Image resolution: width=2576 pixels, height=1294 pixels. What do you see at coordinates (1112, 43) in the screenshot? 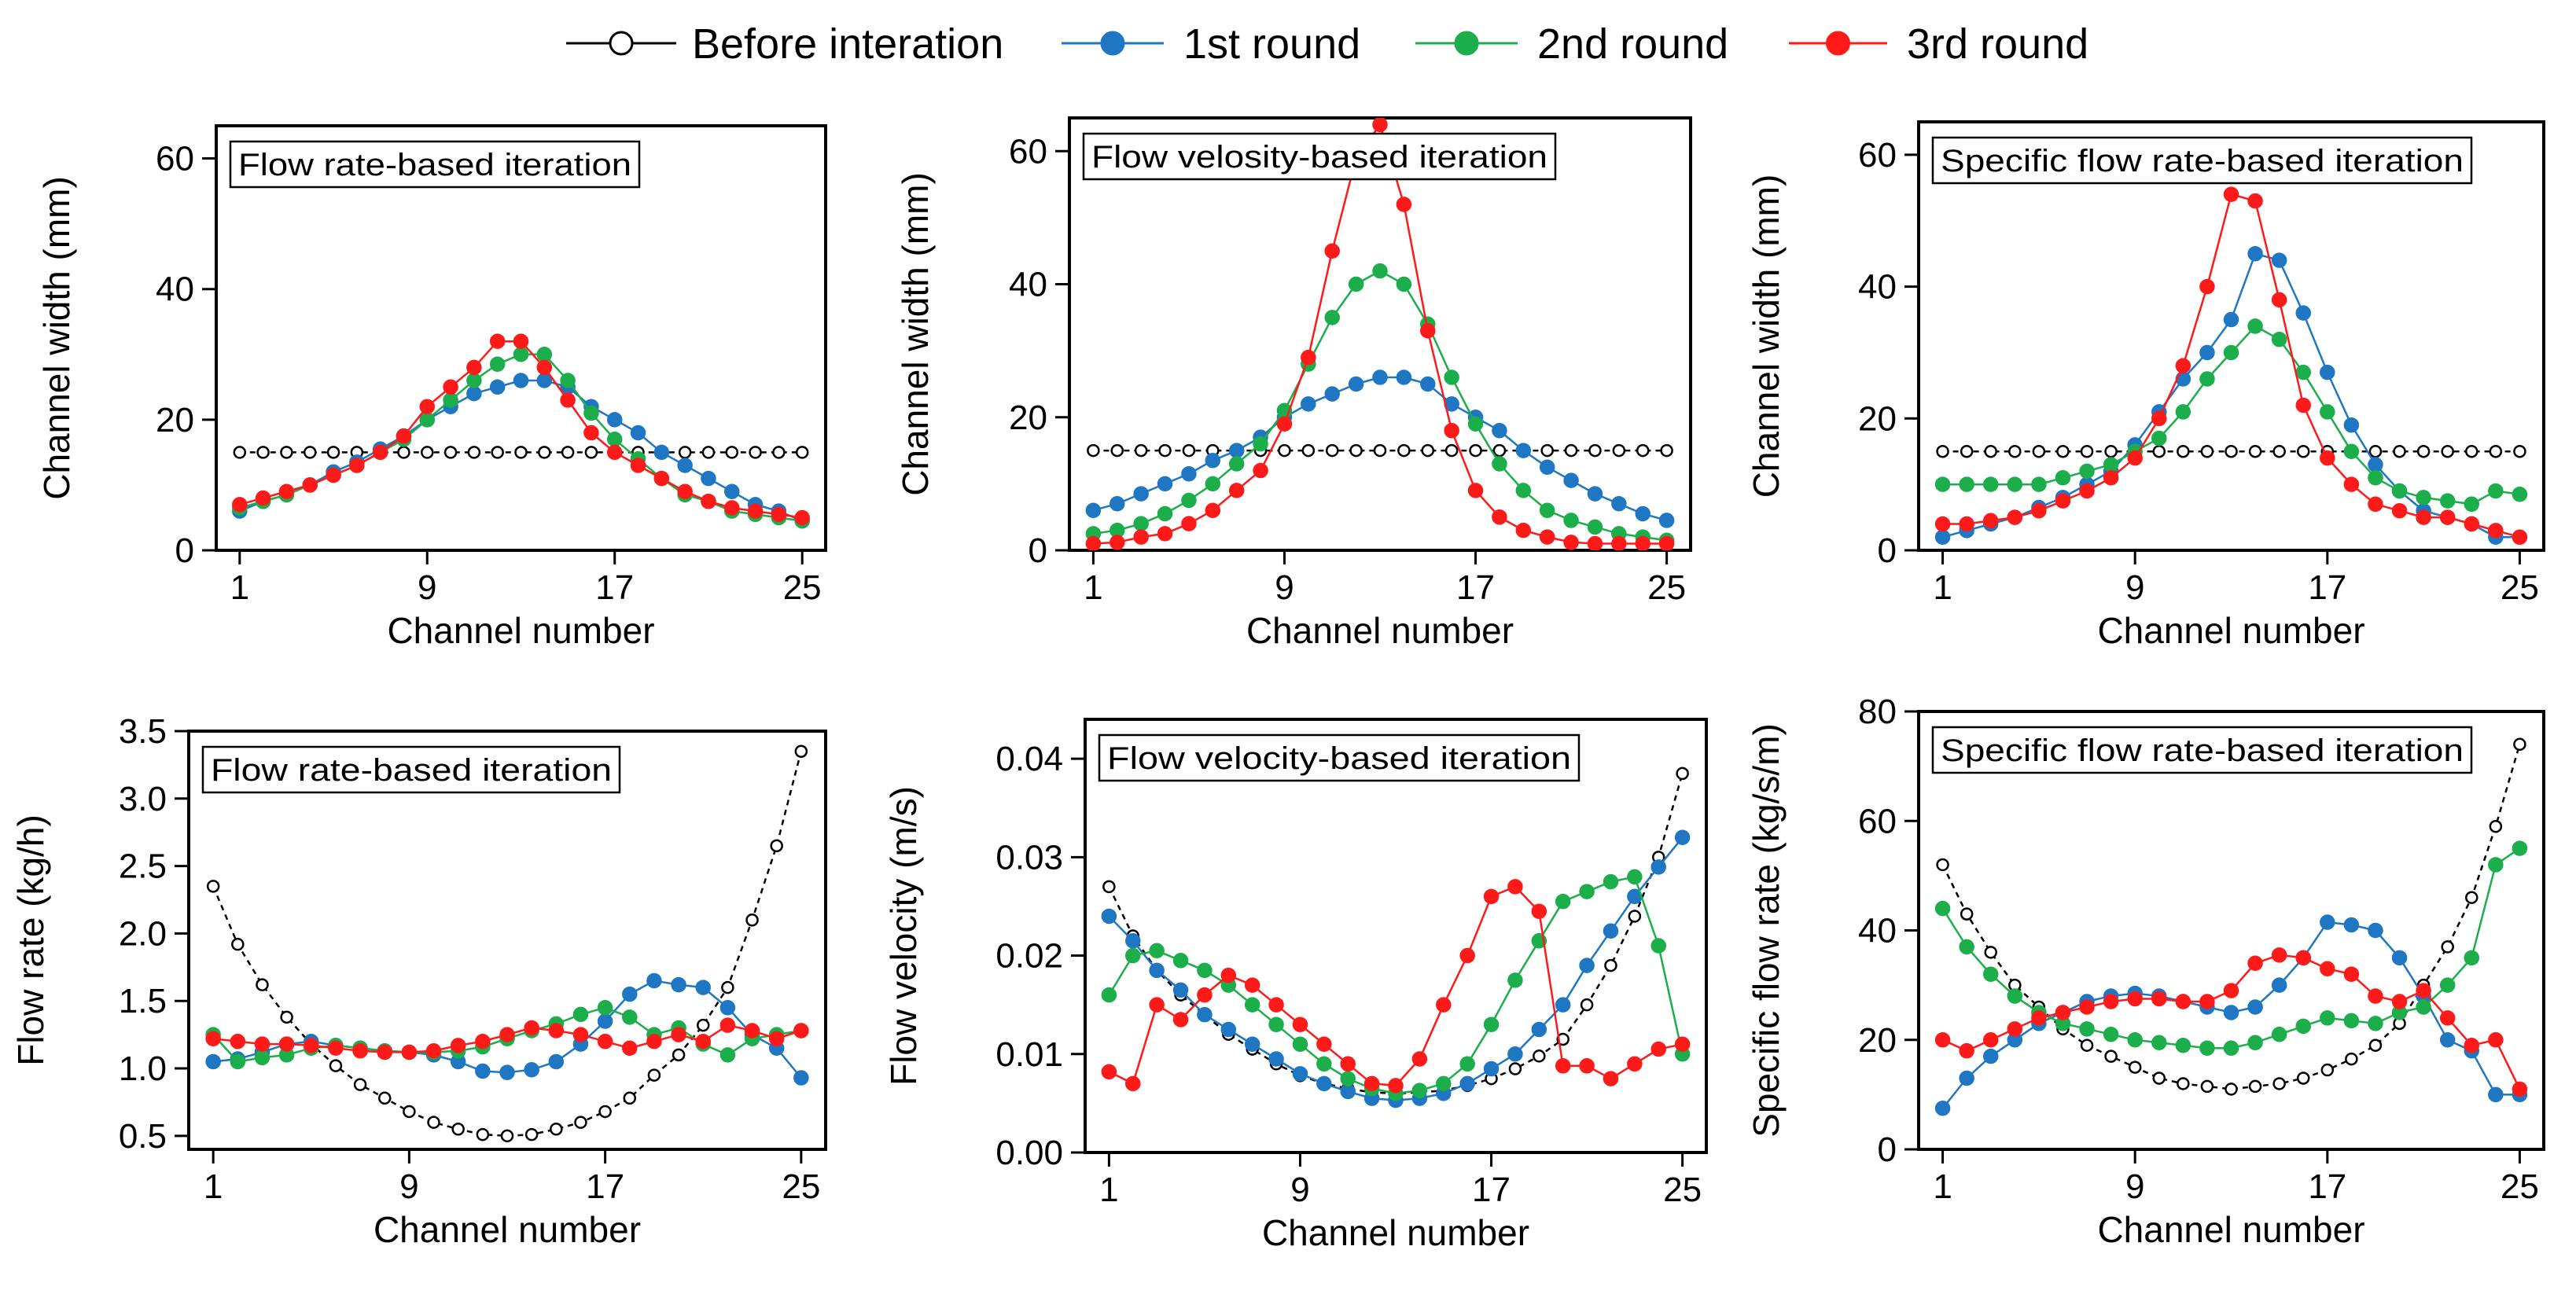
I see `legend-marker` at bounding box center [1112, 43].